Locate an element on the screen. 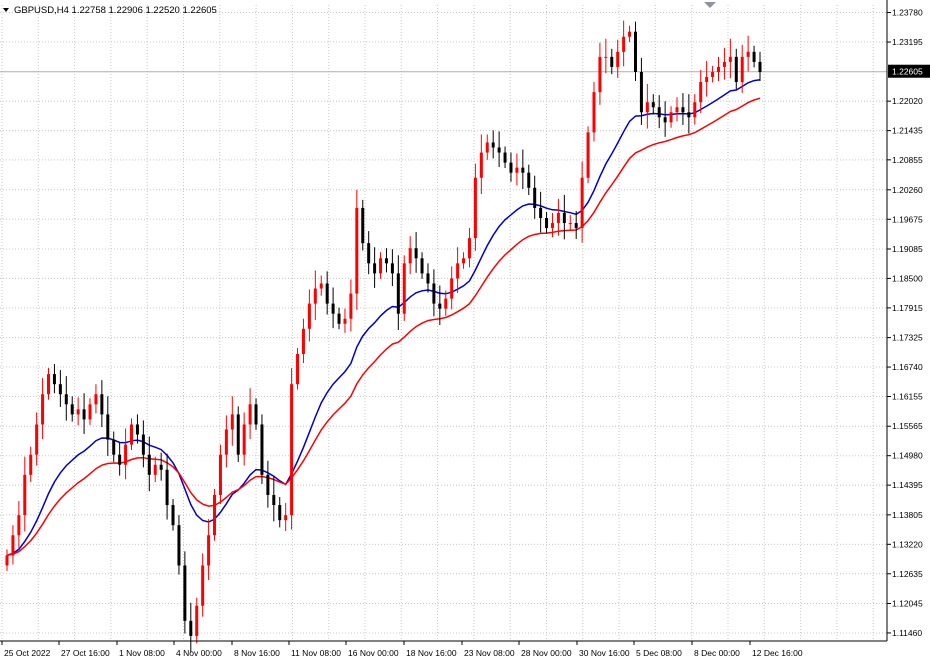 The height and width of the screenshot is (666, 930). y-tick-label: 1.21435 is located at coordinates (907, 131).